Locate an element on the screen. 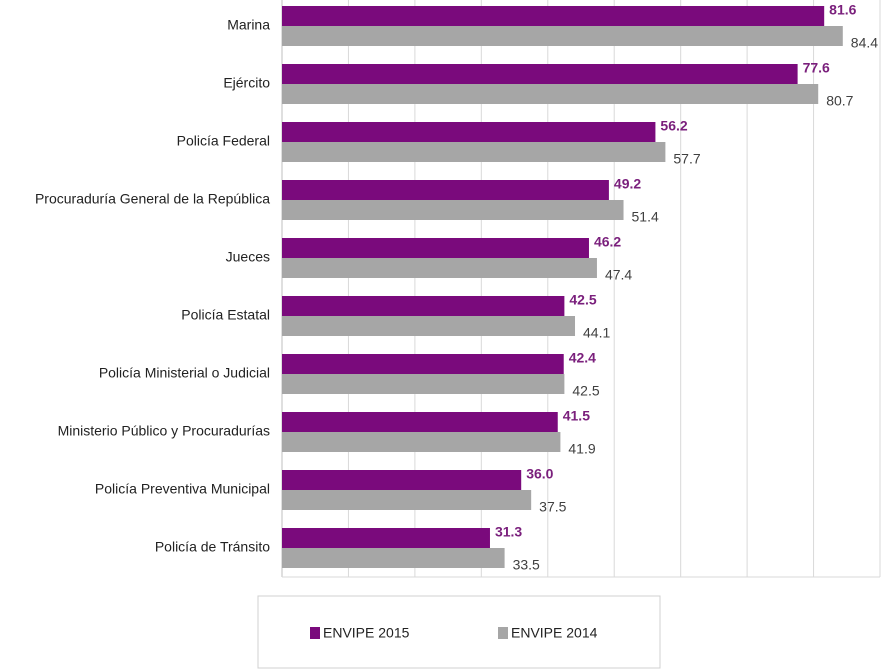 The width and height of the screenshot is (890, 670). data-label: 41.9 is located at coordinates (581, 449).